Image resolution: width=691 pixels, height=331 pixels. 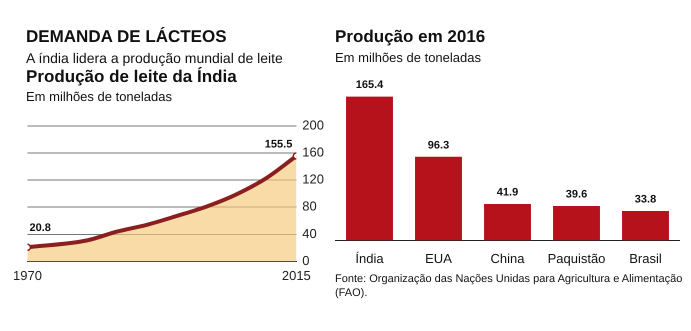 I want to click on text: A índia lidera a produção mundial de leite, so click(x=154, y=58).